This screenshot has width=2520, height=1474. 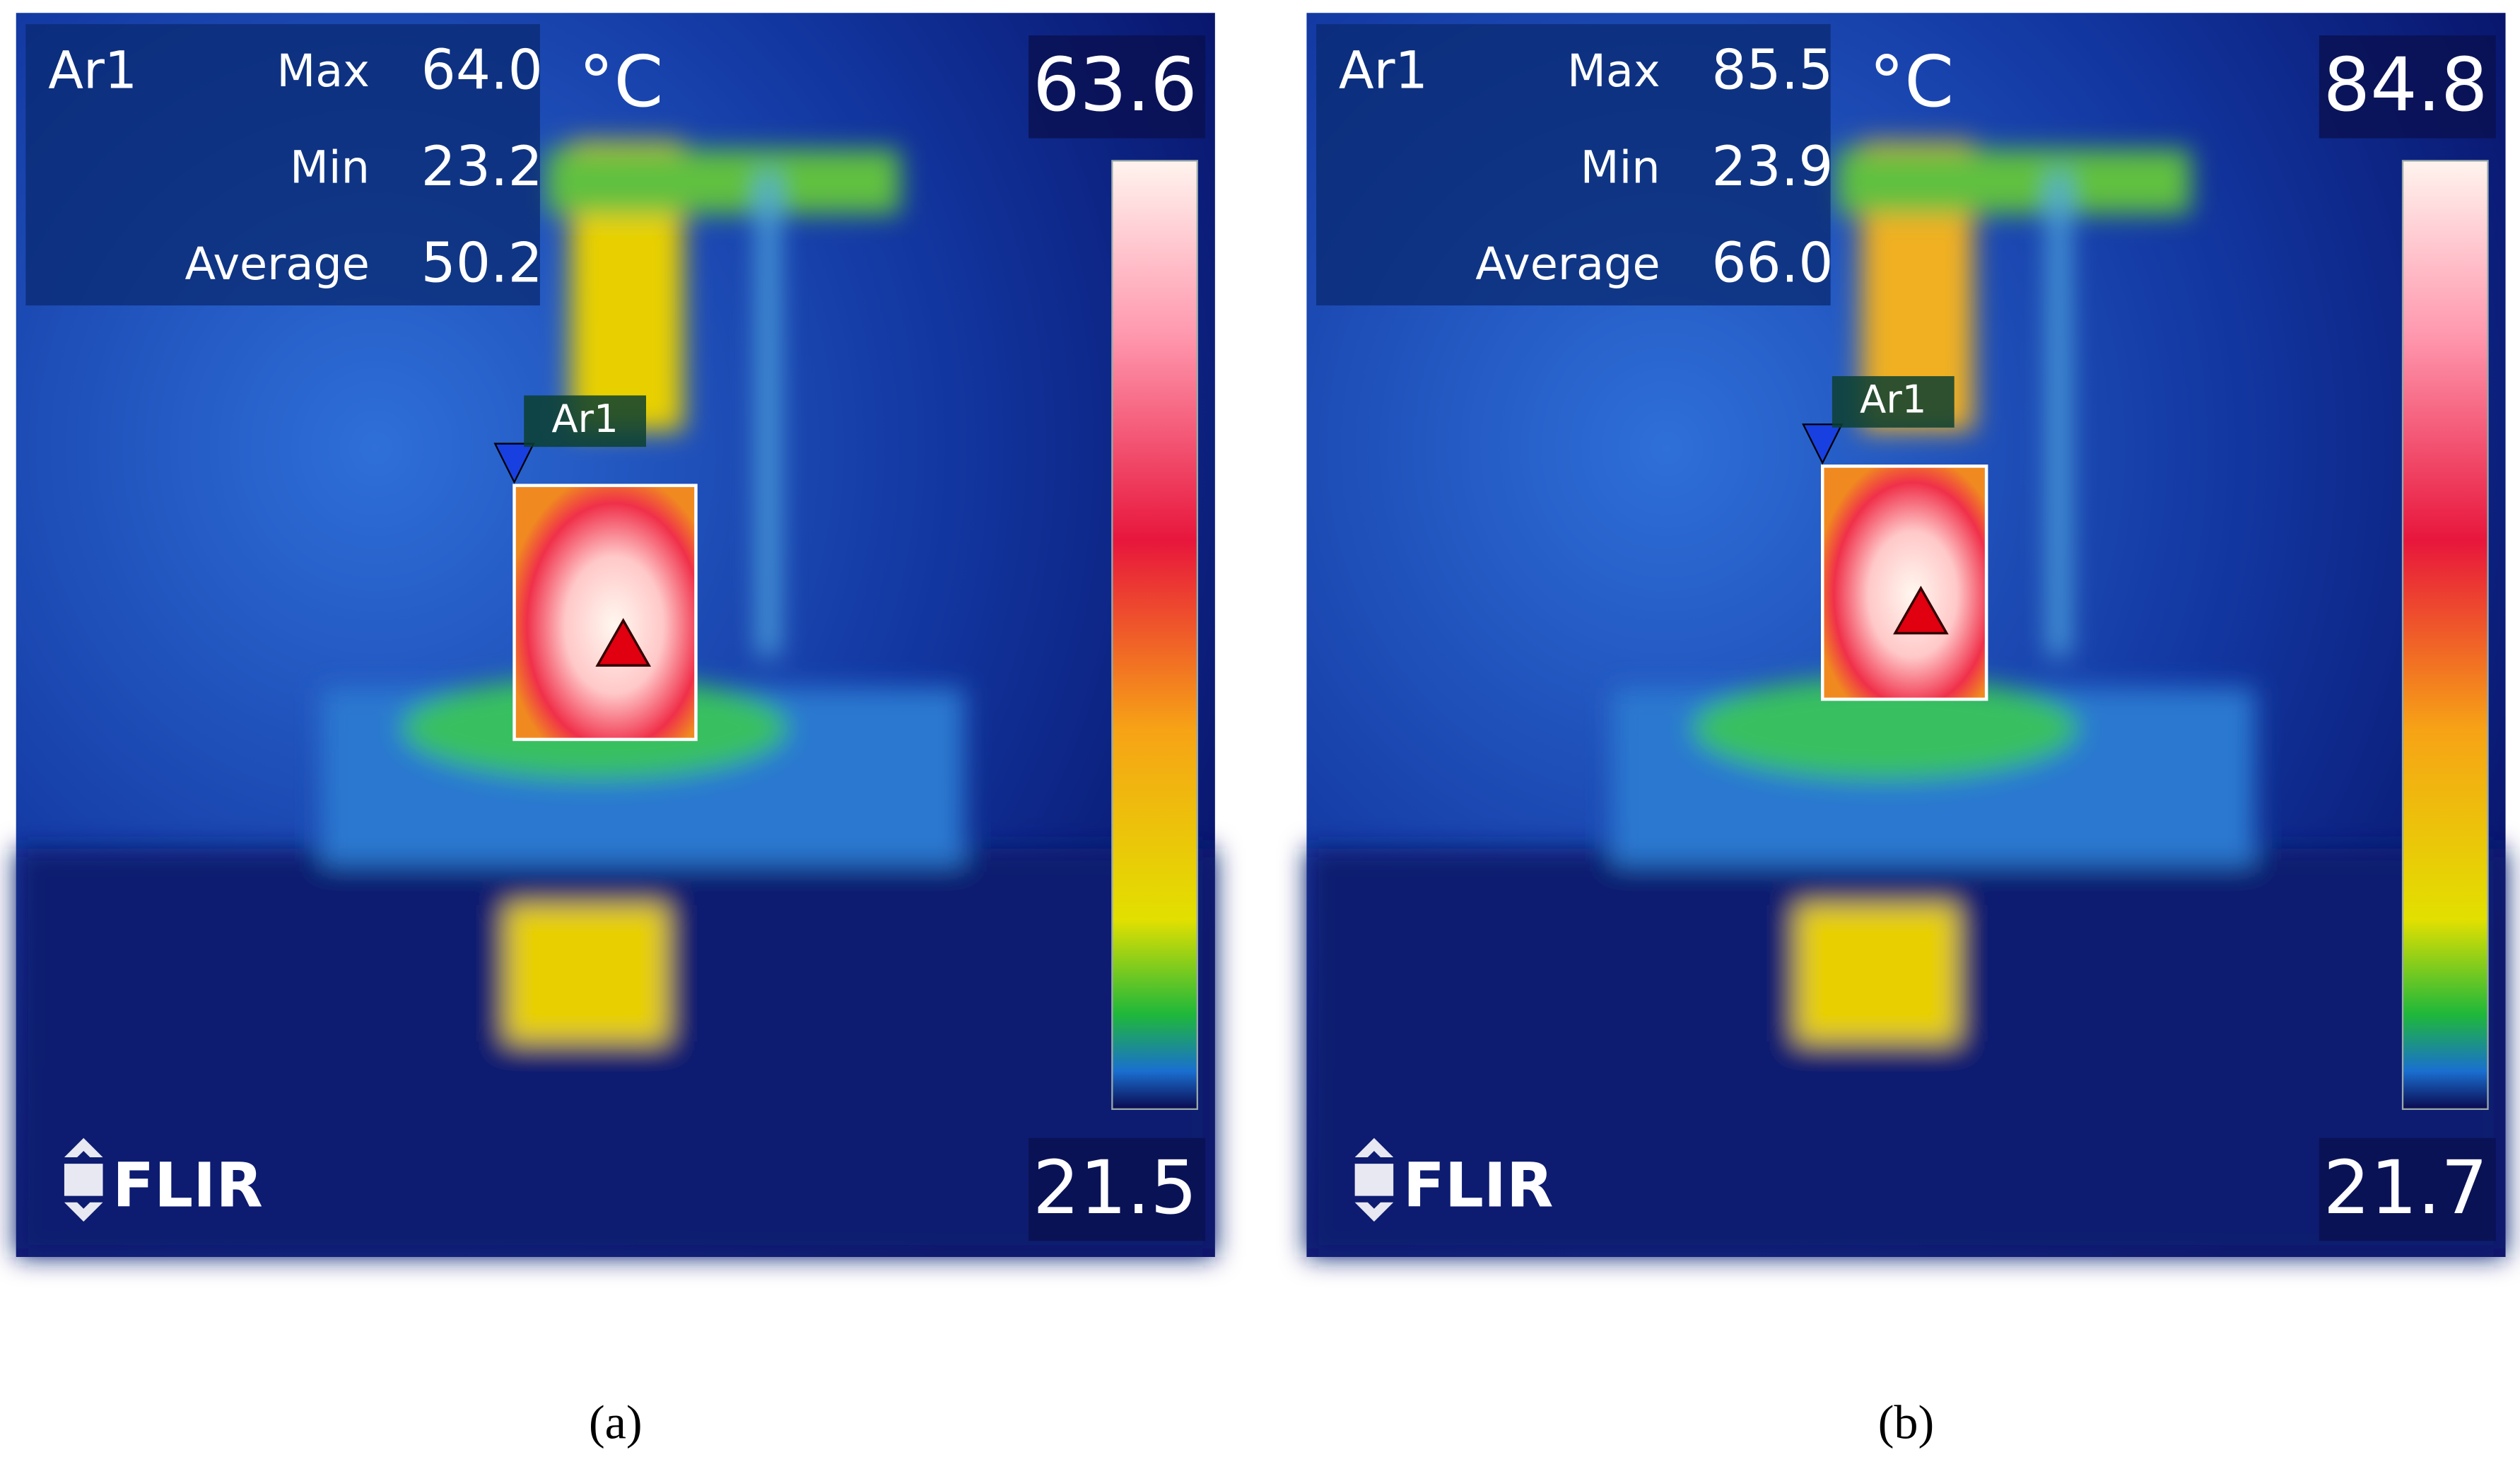 I want to click on scale-min: 21.5, so click(x=1115, y=1188).